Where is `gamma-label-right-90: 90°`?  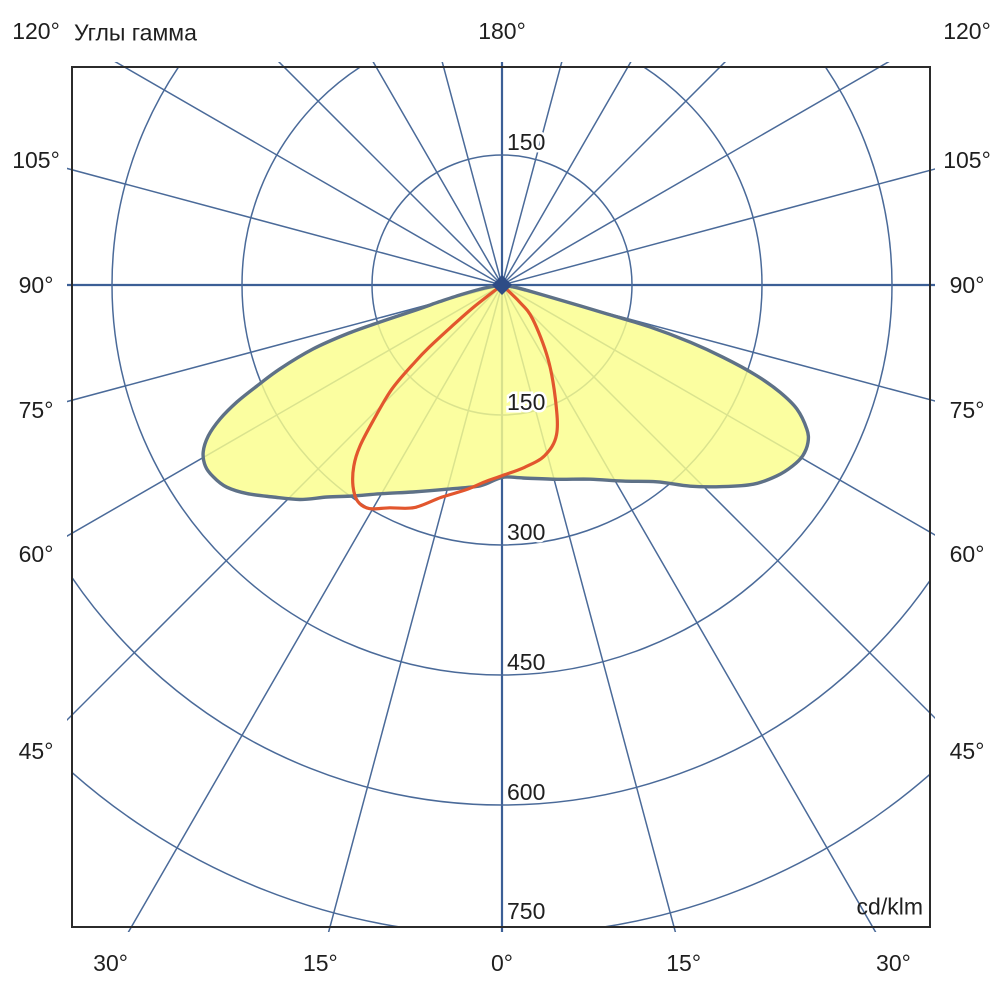
gamma-label-right-90: 90° is located at coordinates (967, 285).